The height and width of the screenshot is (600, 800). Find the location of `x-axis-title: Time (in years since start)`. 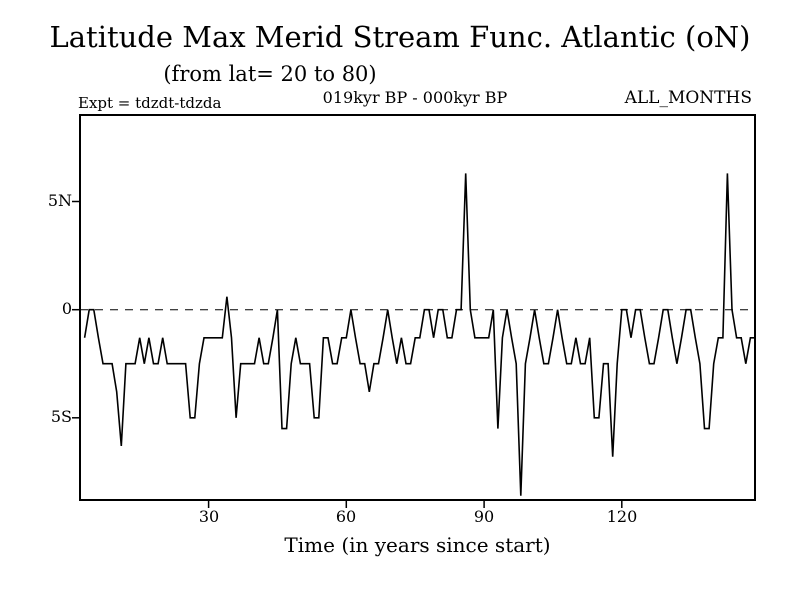

x-axis-title: Time (in years since start) is located at coordinates (417, 545).